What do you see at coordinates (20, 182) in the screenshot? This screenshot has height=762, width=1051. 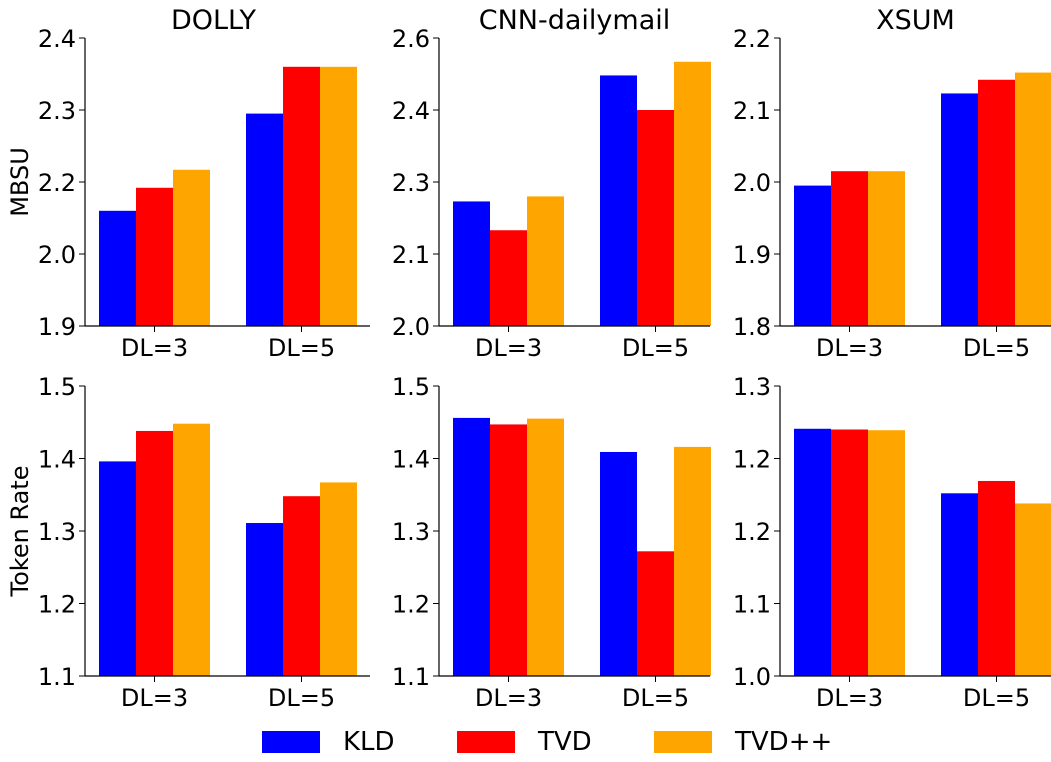 I see `y-axis-label-p1: MBSU` at bounding box center [20, 182].